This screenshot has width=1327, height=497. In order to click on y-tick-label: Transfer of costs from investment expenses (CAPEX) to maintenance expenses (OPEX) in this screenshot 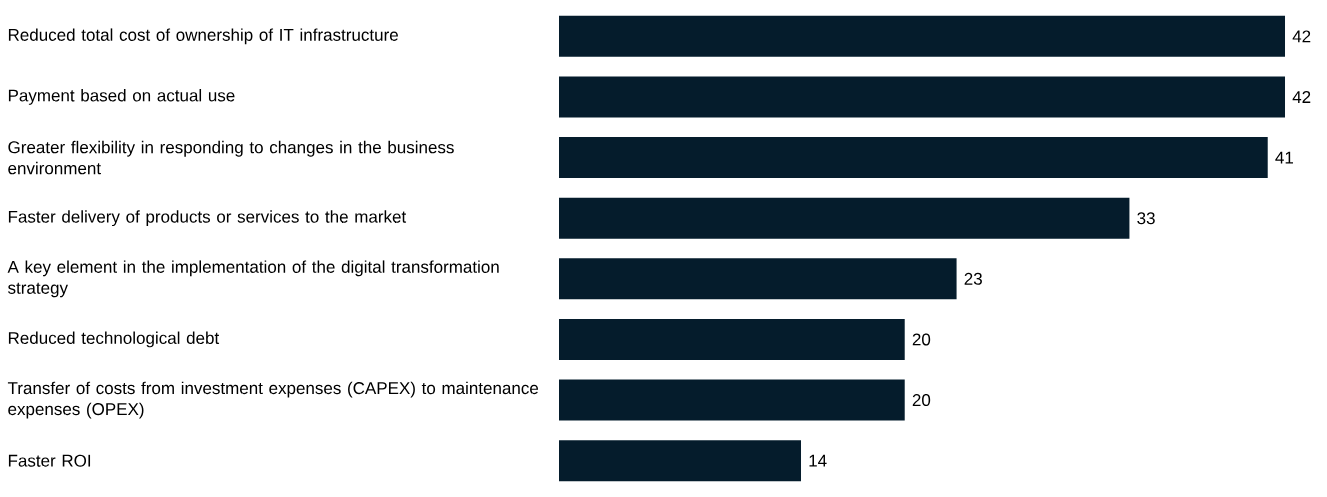, I will do `click(273, 400)`.